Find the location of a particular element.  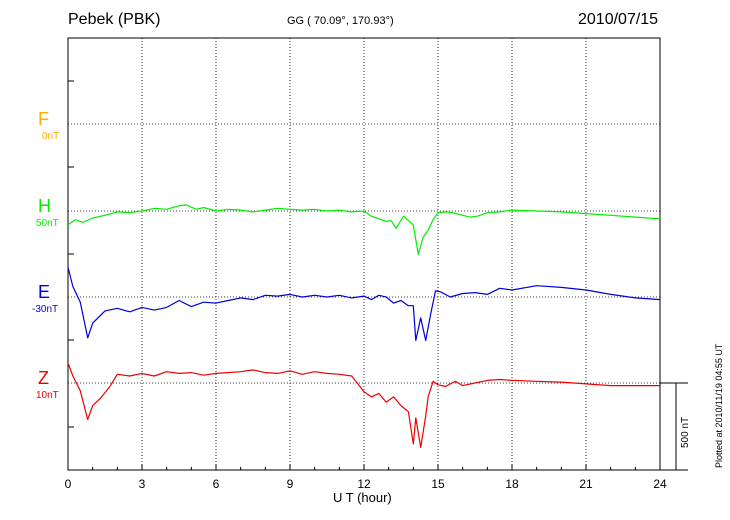

series-z-line is located at coordinates (363, 405).